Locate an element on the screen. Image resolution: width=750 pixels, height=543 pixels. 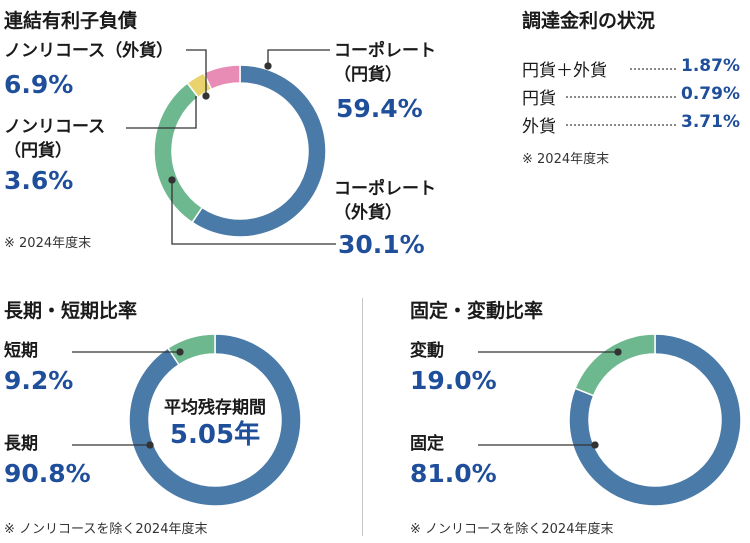
leader-nr-jpy is located at coordinates (161, 112).